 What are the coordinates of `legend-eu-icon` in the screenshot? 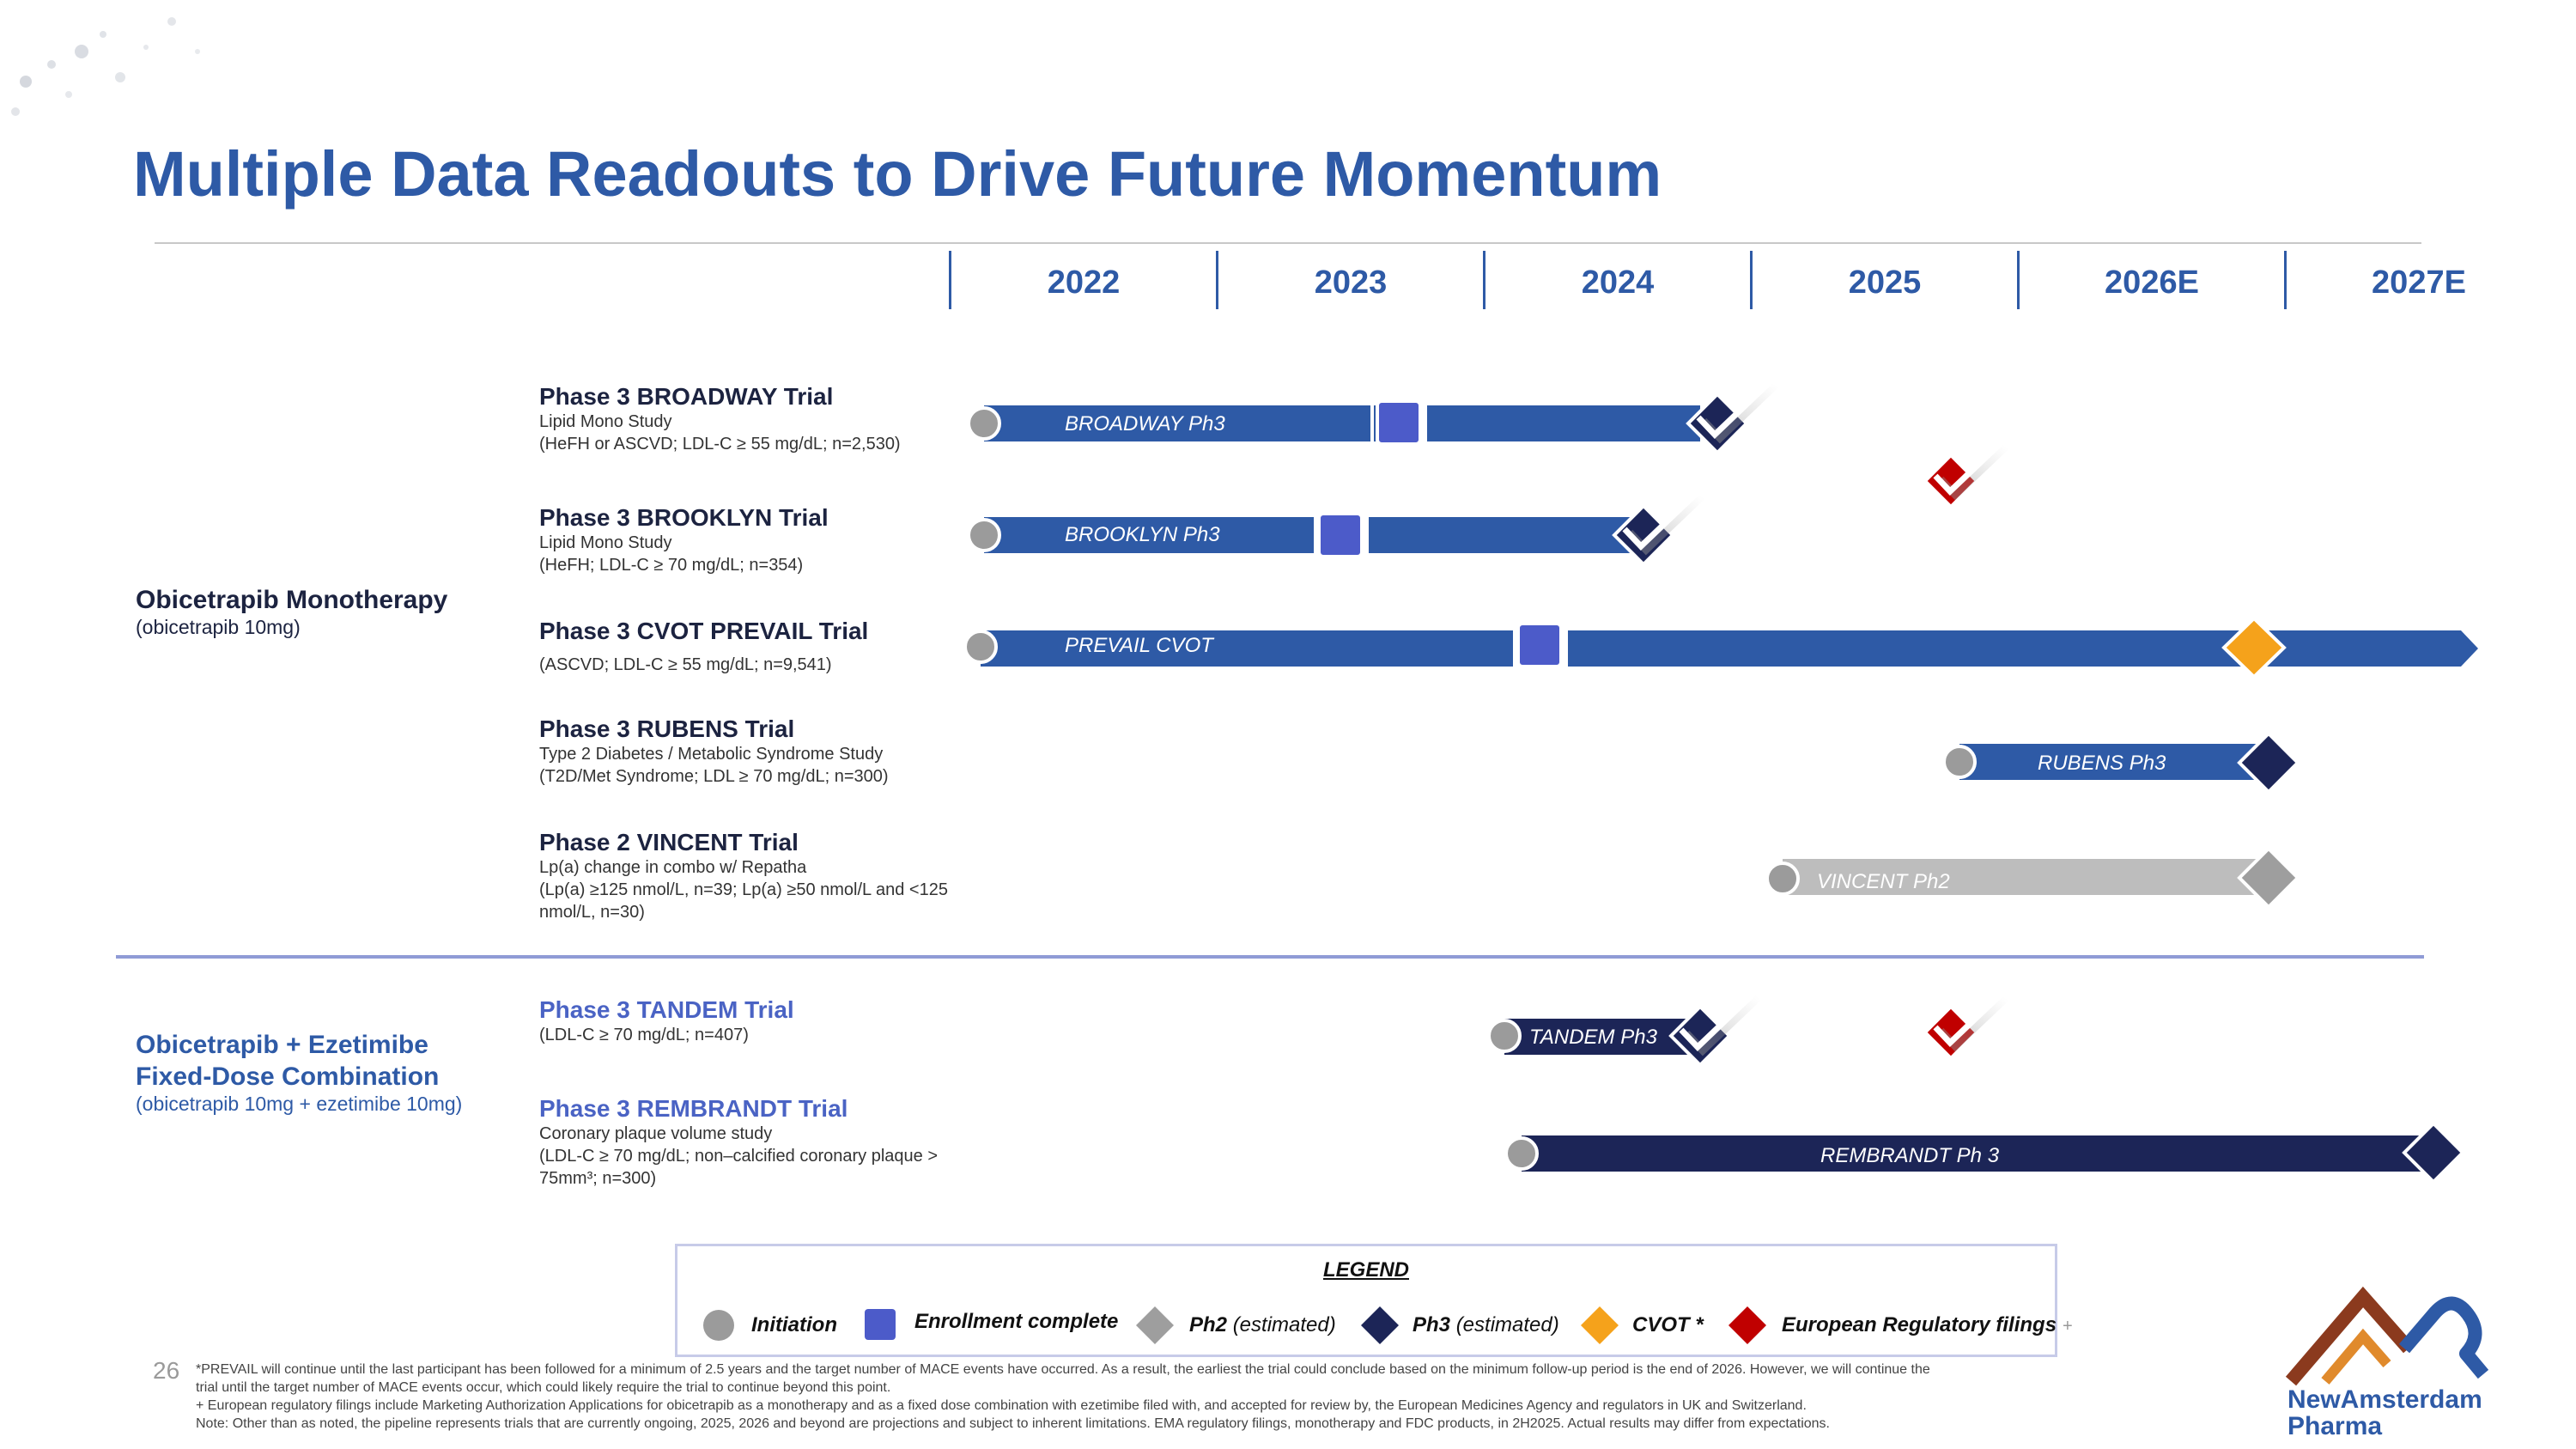 It's located at (1747, 1325).